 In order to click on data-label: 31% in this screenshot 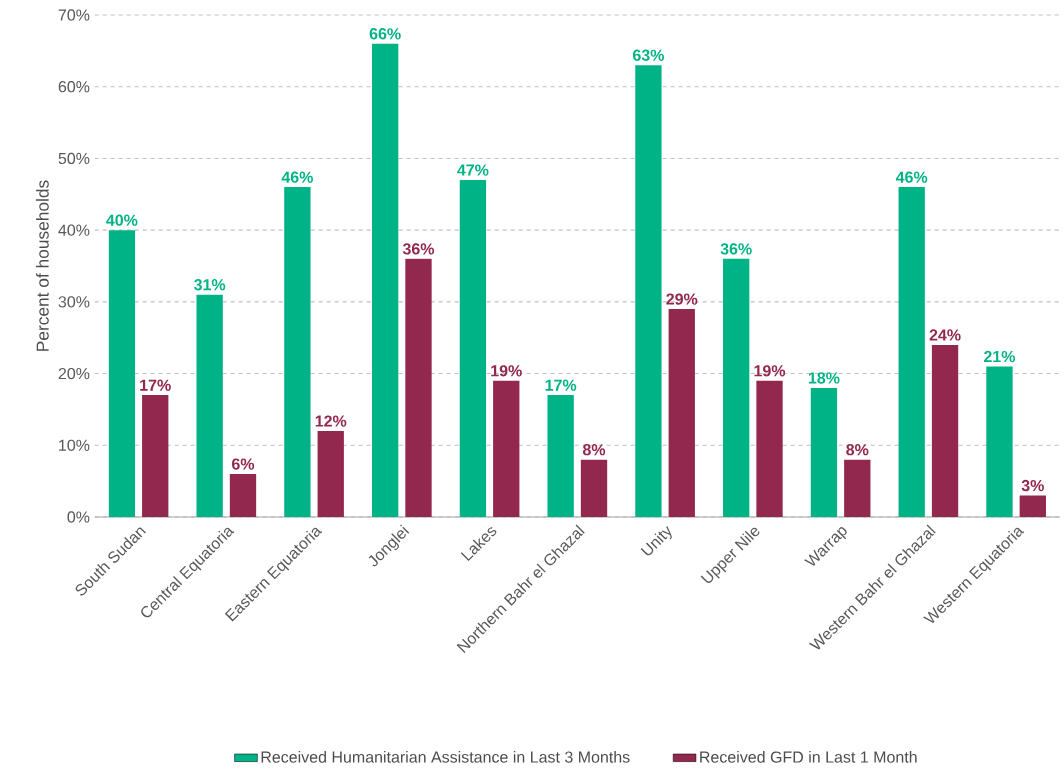, I will do `click(210, 285)`.